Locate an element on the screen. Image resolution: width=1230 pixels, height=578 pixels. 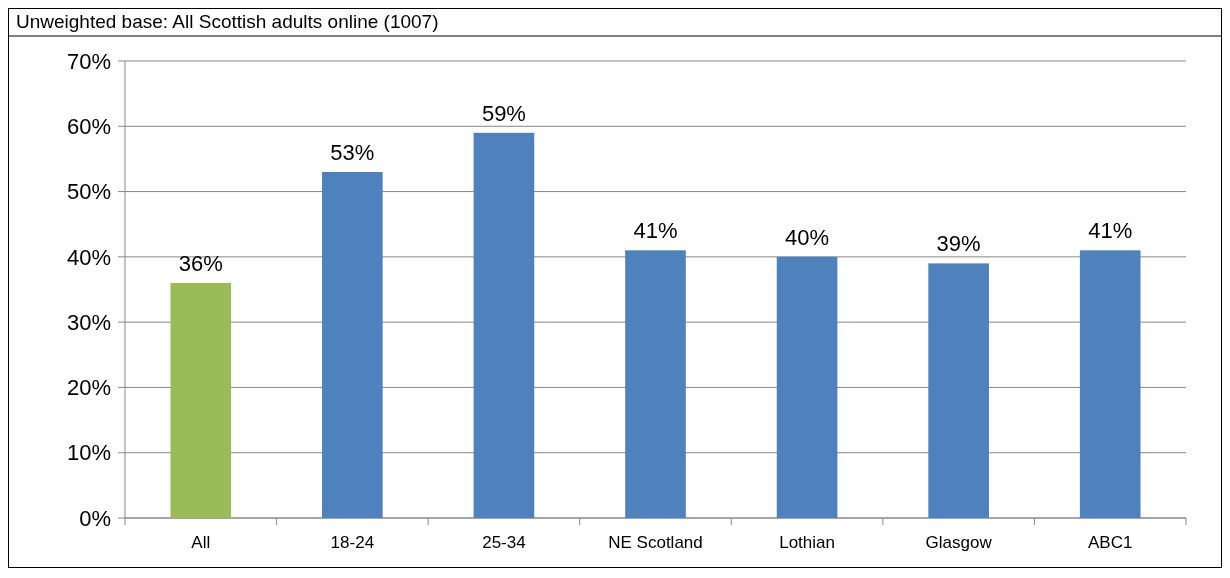
x-tick-label: All is located at coordinates (201, 542).